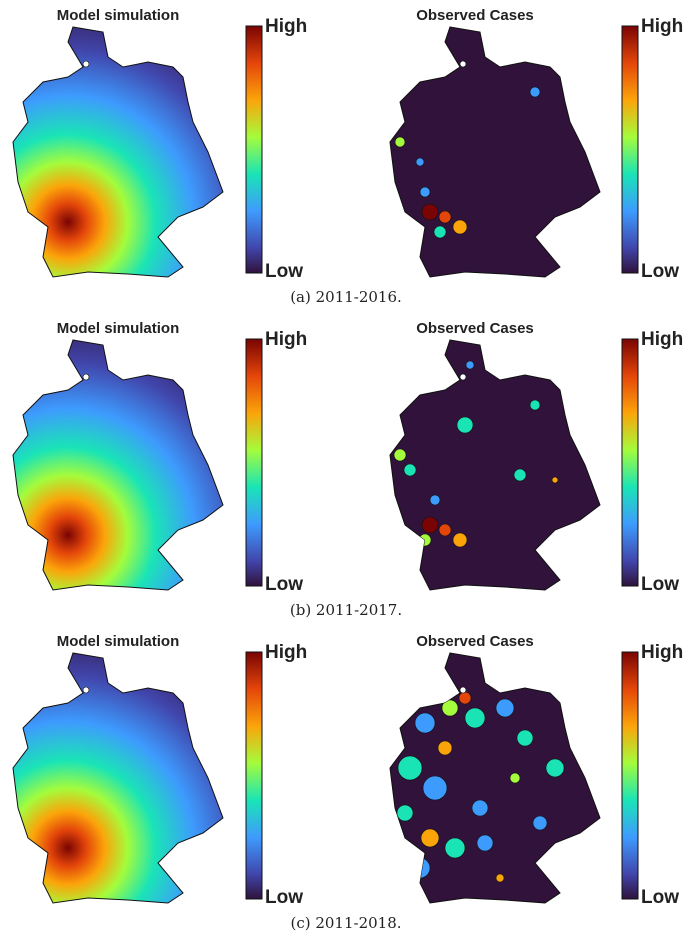  I want to click on caption: (c) 2011-2018., so click(345, 923).